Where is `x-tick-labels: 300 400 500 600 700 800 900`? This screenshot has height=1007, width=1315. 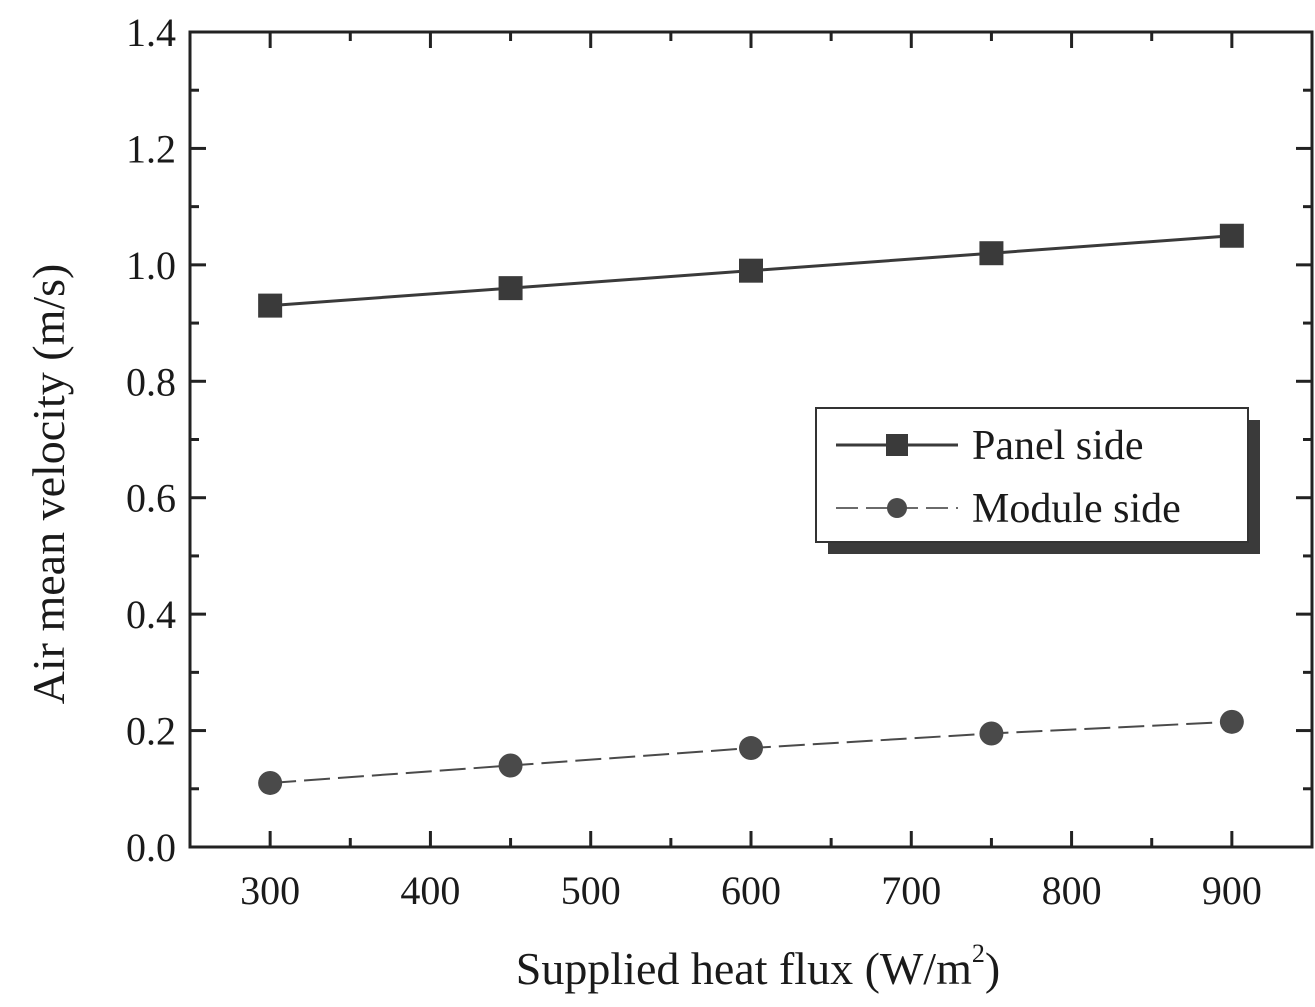 x-tick-labels: 300 400 500 600 700 800 900 is located at coordinates (751, 890).